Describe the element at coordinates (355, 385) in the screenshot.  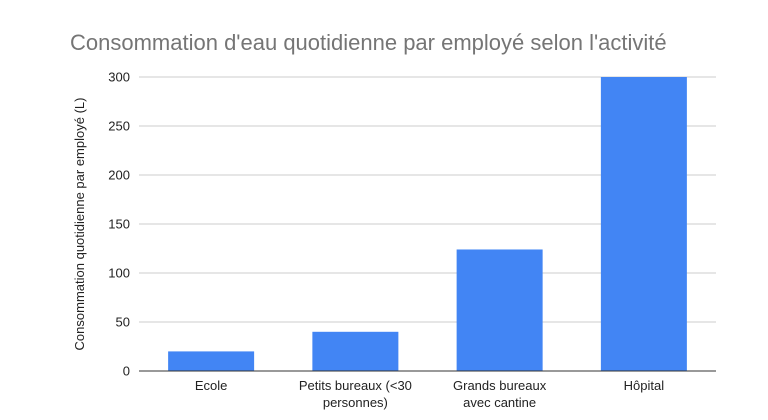
I see `x-tick-label: Petits bureaux (<30` at that location.